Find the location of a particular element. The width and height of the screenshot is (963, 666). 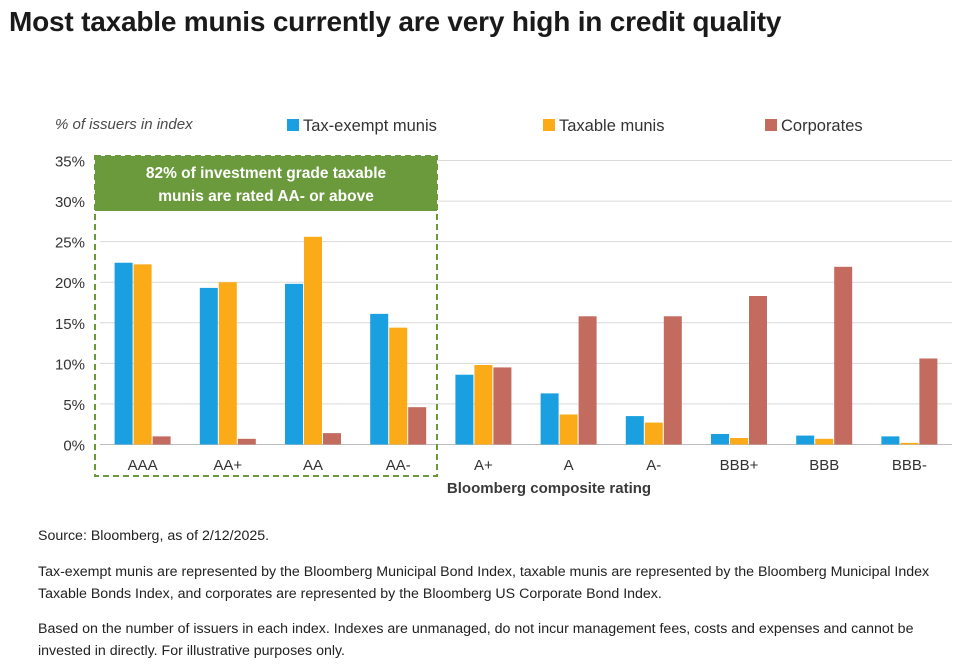

x-tick-label: BBB+ is located at coordinates (739, 465).